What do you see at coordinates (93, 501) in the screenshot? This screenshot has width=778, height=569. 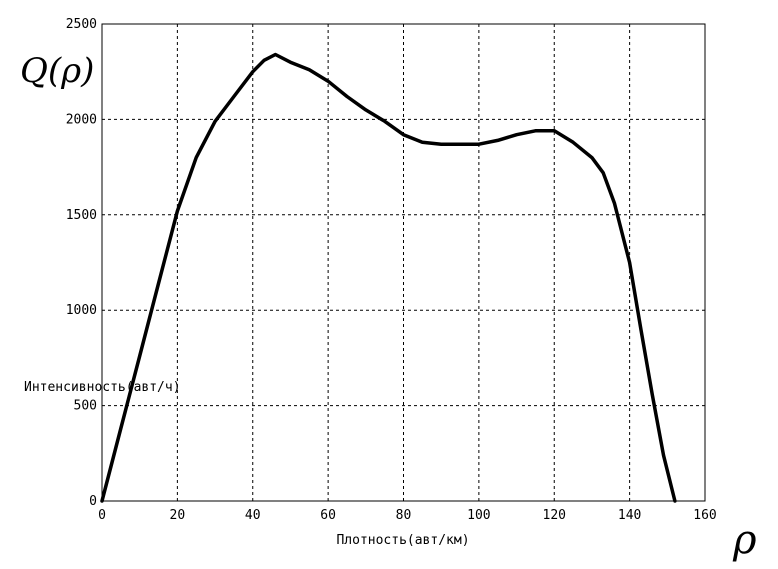 I see `y-tick-label: 0` at bounding box center [93, 501].